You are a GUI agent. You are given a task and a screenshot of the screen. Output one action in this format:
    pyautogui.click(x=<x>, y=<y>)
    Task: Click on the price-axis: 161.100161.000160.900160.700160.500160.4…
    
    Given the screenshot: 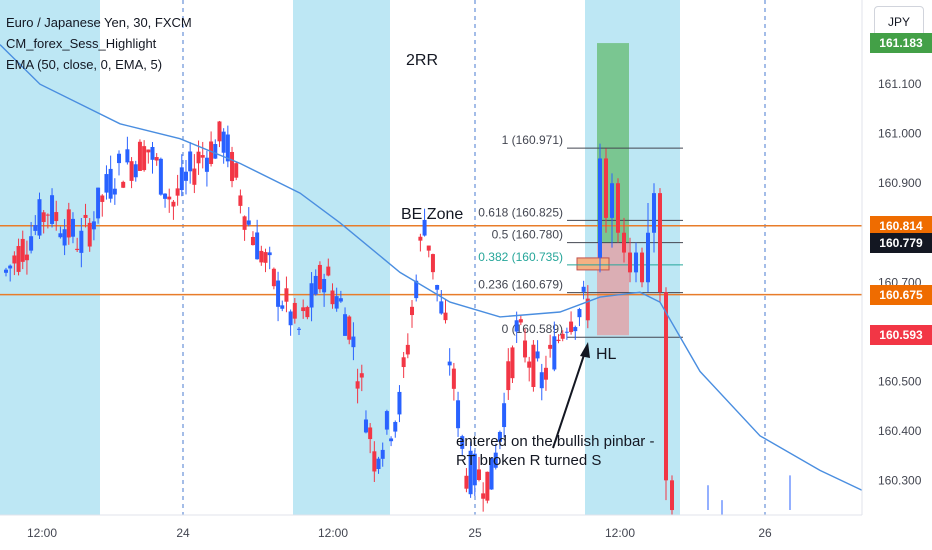 What is the action you would take?
    pyautogui.click(x=896, y=275)
    